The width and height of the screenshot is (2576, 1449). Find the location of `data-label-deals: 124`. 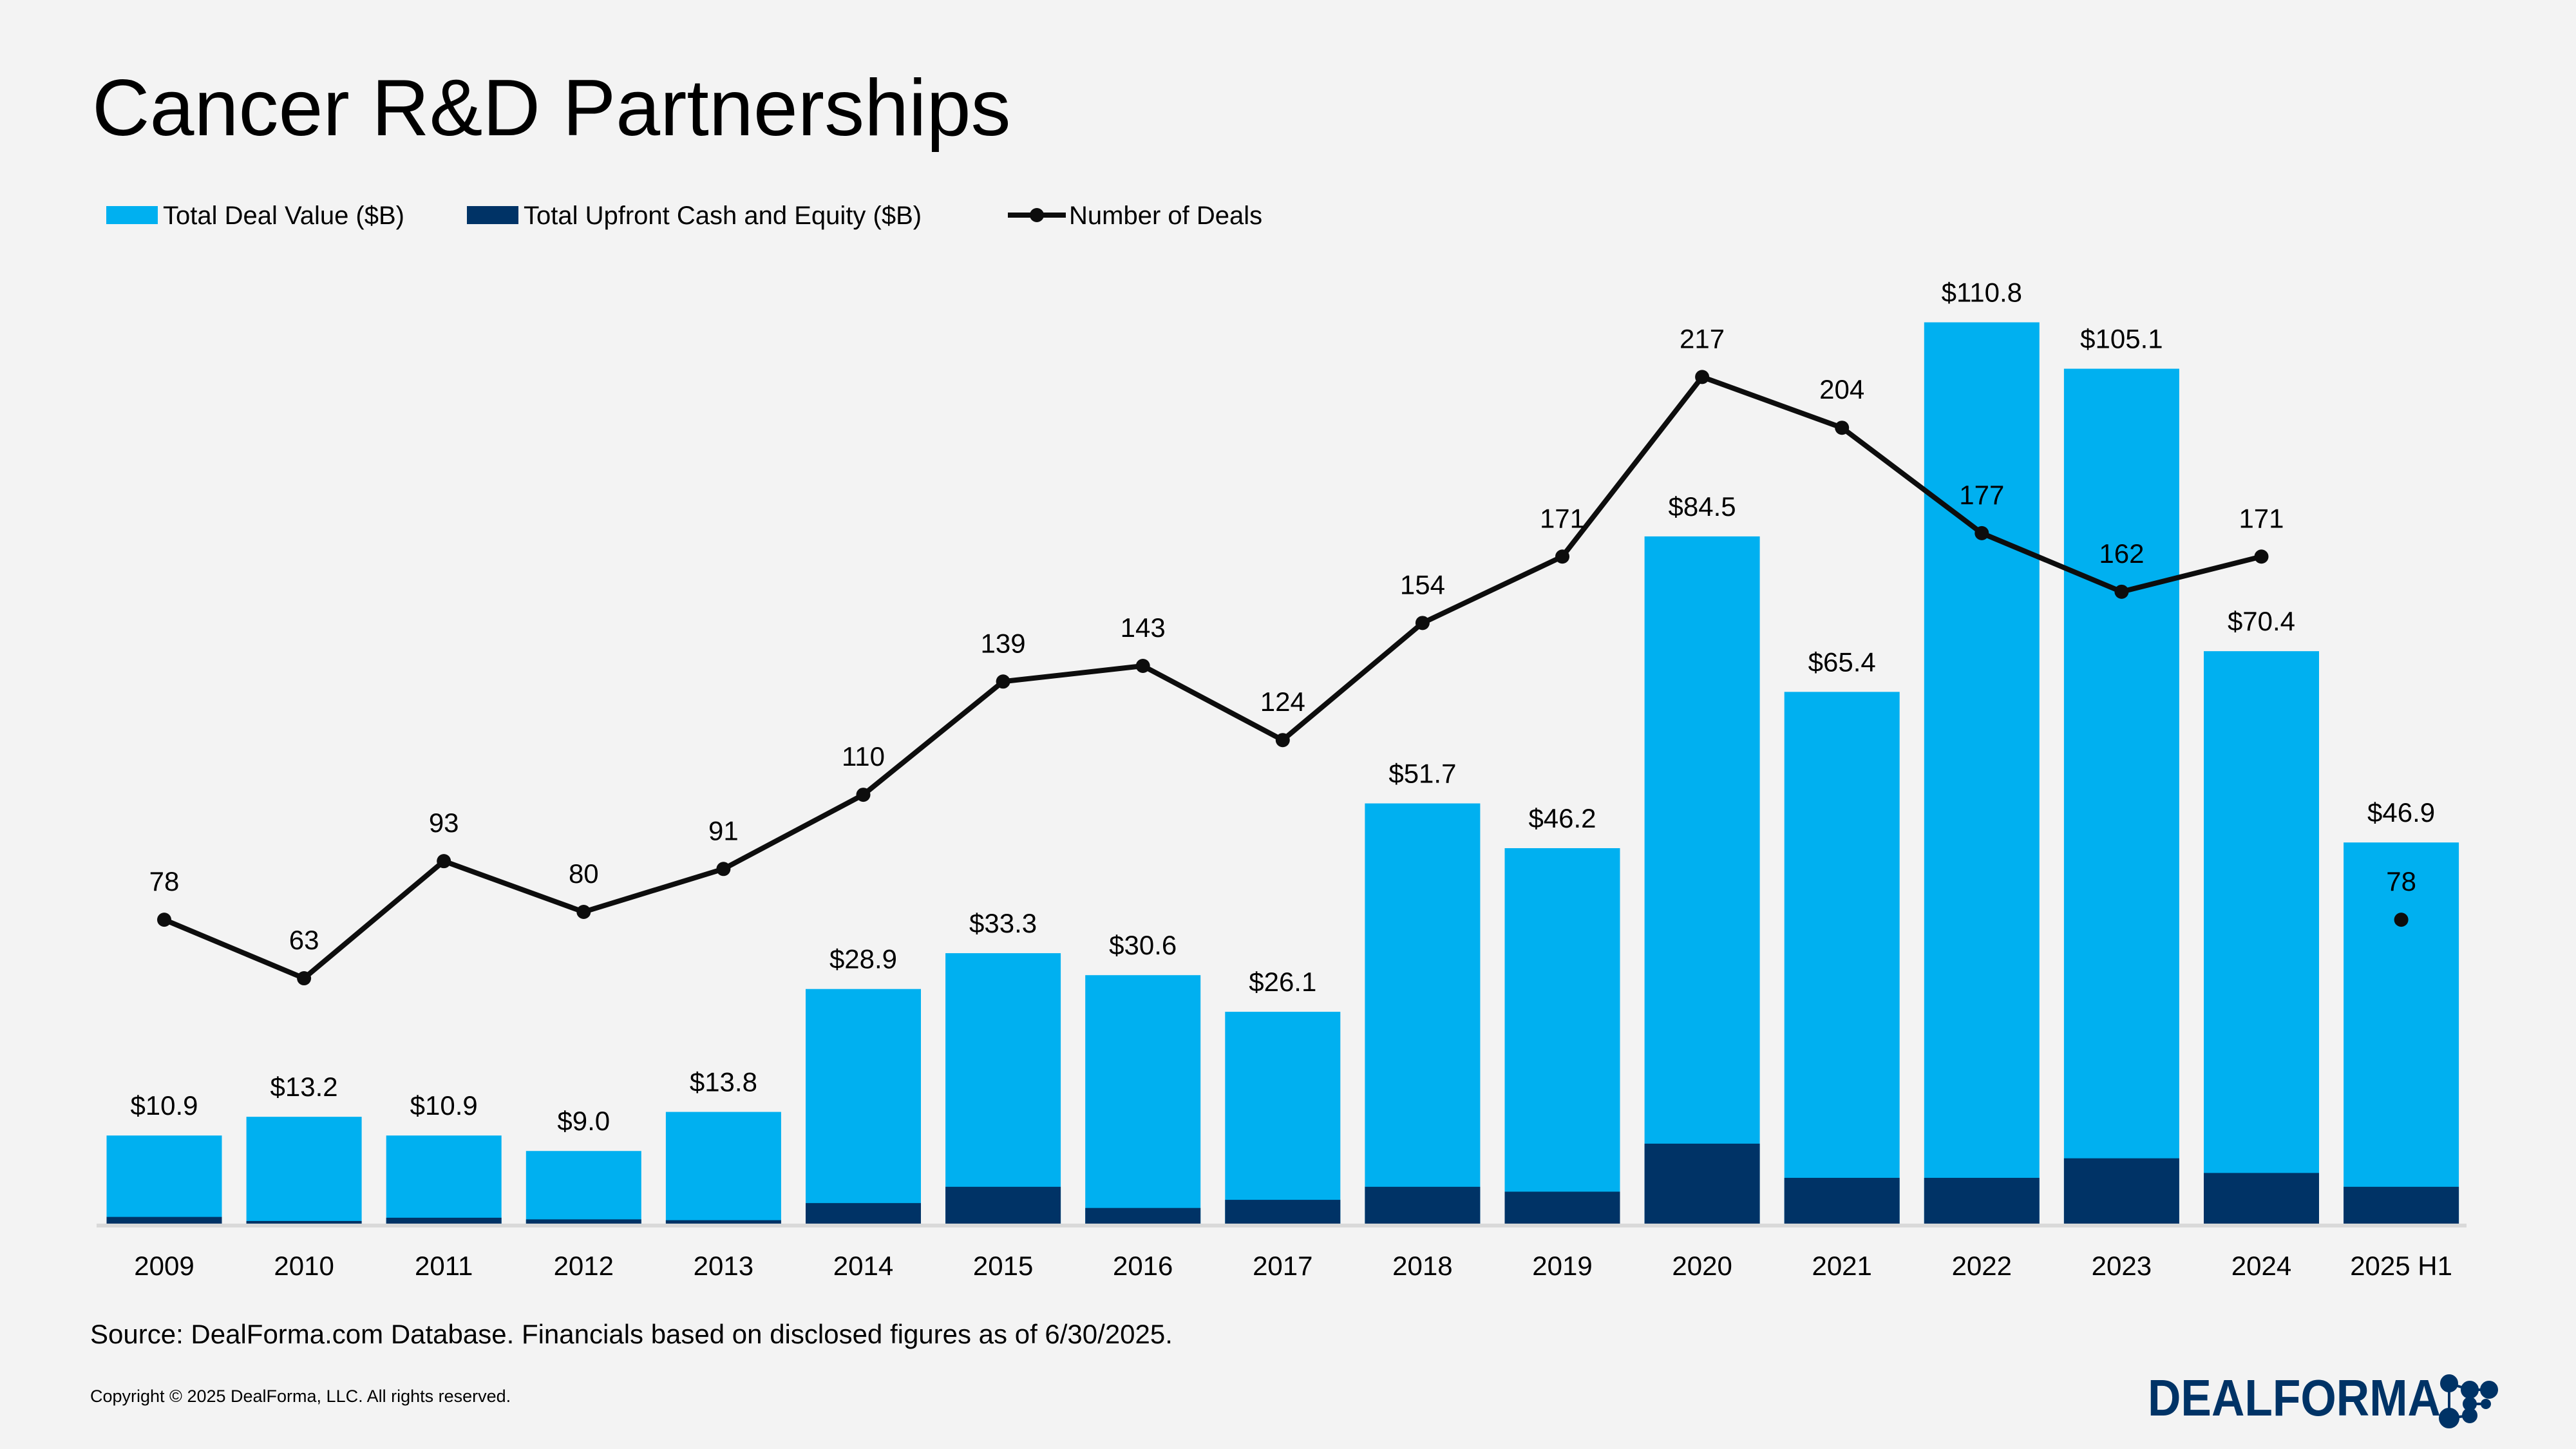

data-label-deals: 124 is located at coordinates (1283, 702).